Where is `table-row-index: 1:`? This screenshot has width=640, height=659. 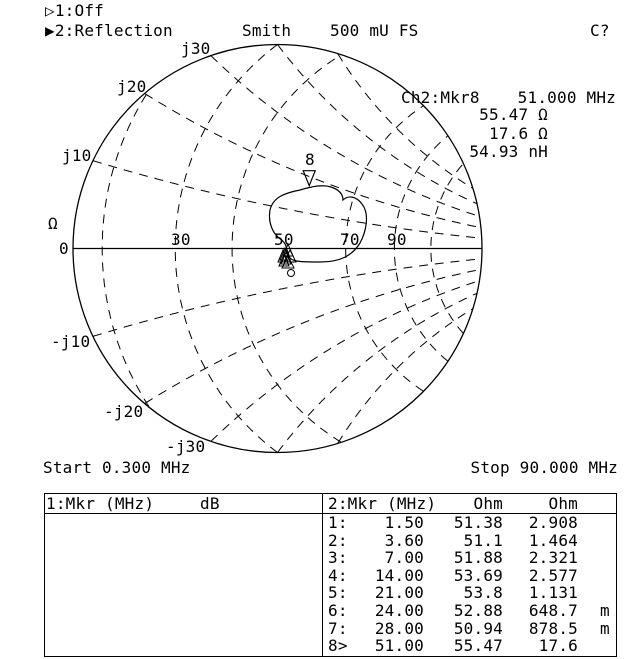 table-row-index: 1: is located at coordinates (338, 522).